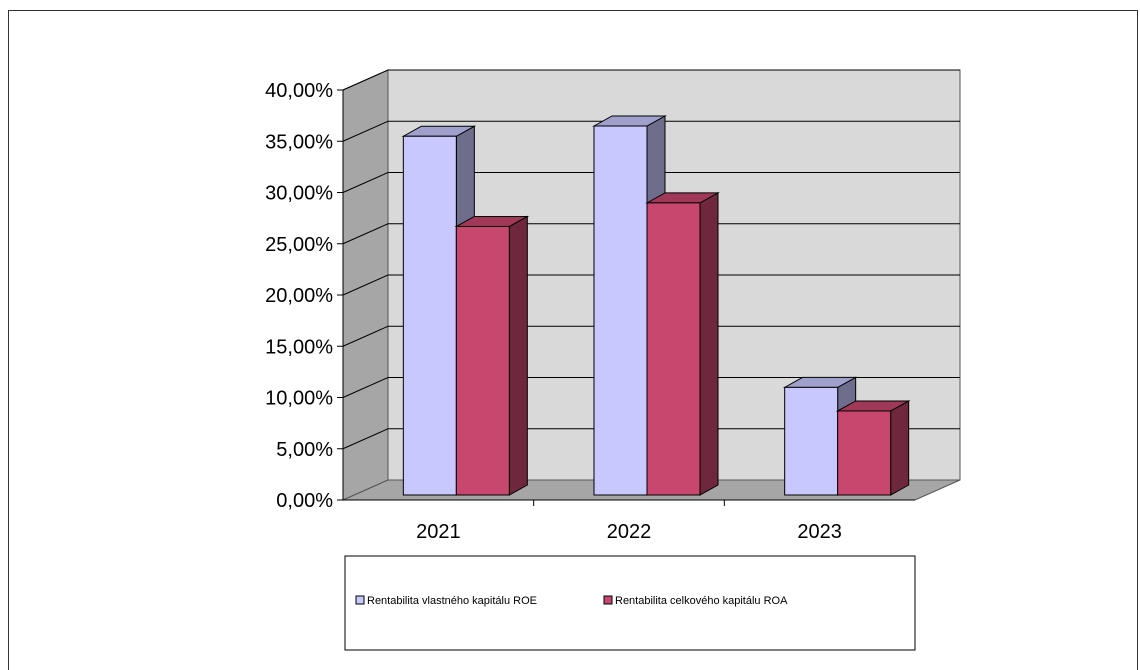 This screenshot has width=1140, height=670. Describe the element at coordinates (299, 194) in the screenshot. I see `y-tick-label: 30,00%` at that location.